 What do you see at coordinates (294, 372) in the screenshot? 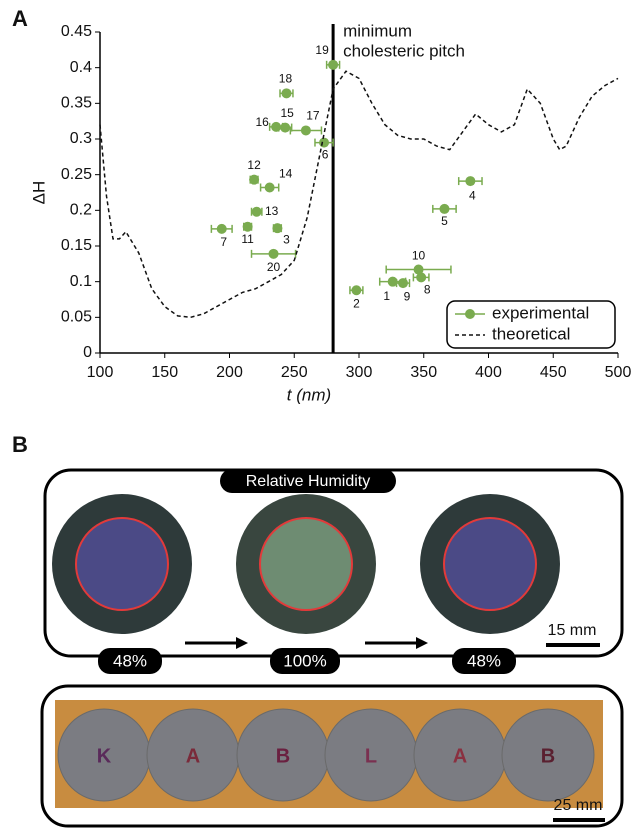
I see `x-tick-label: 250` at bounding box center [294, 372].